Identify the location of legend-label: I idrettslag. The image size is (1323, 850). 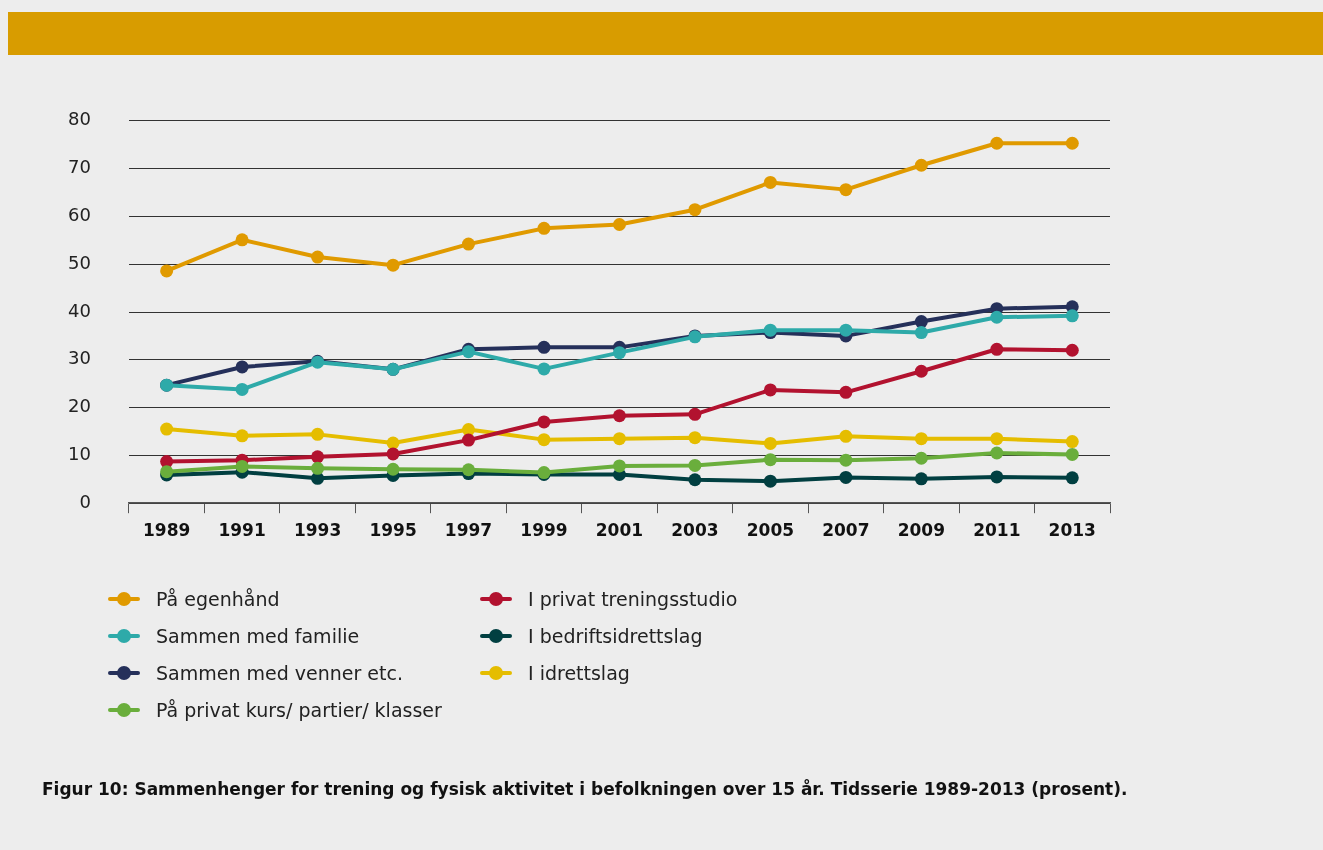
(579, 672).